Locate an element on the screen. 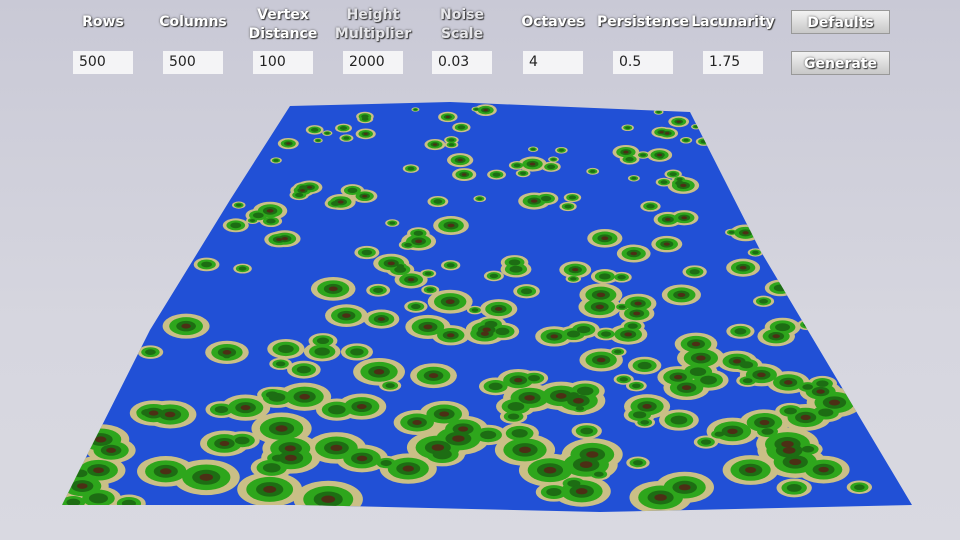 This screenshot has height=540, width=960. label-line: Columns is located at coordinates (193, 22).